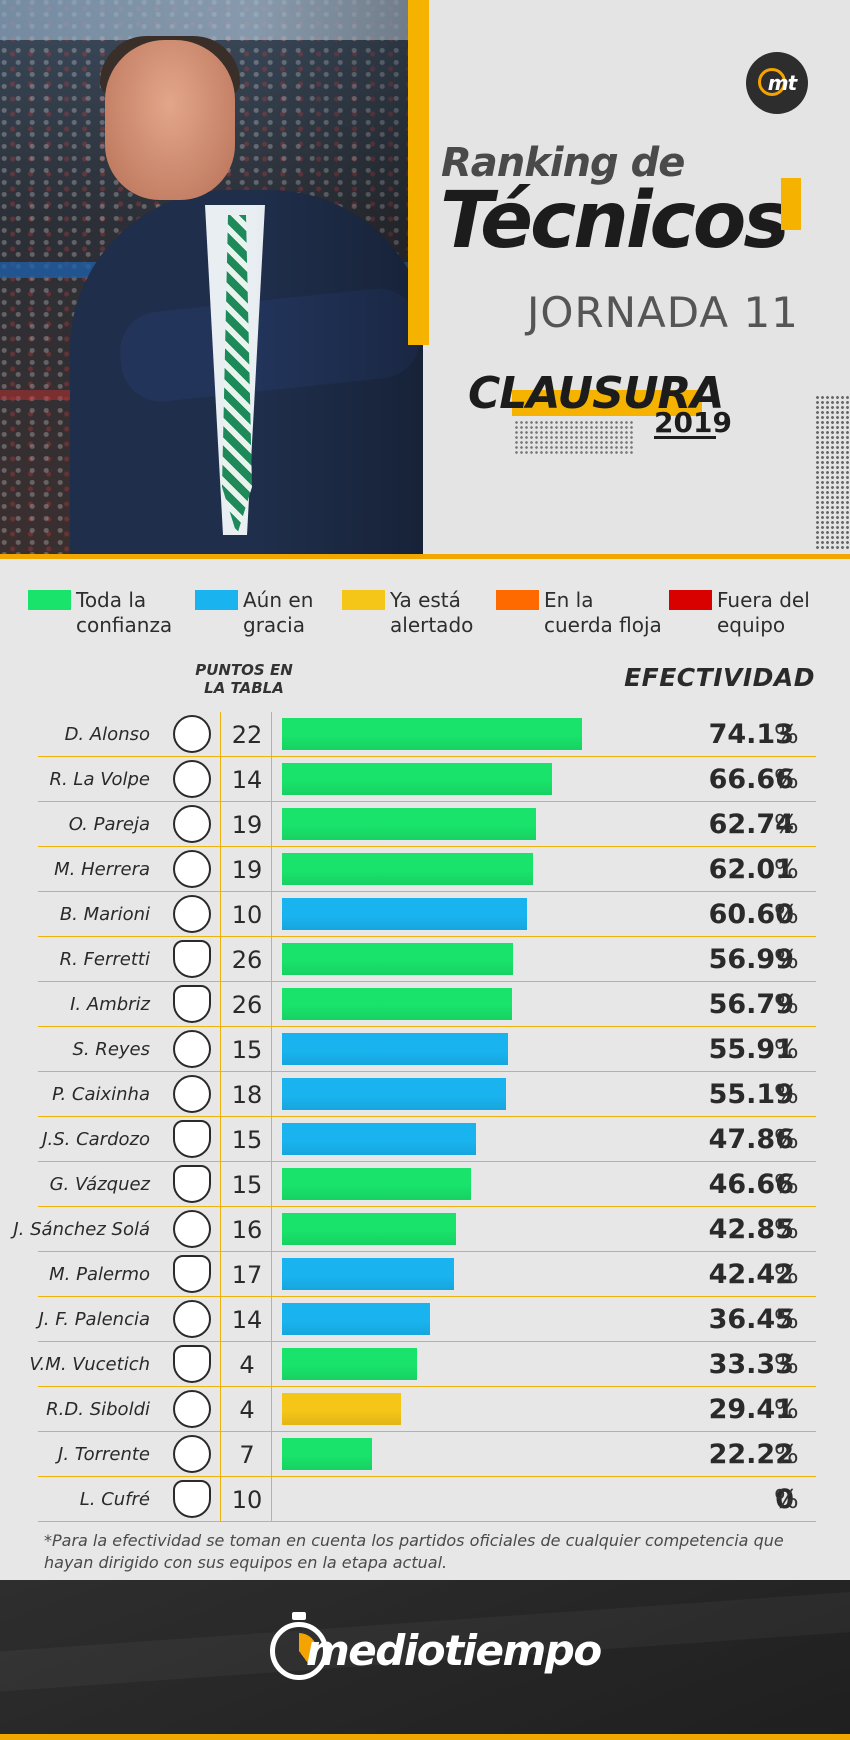 This screenshot has width=850, height=1740. Describe the element at coordinates (751, 824) in the screenshot. I see `effectiveness-value: 62.74` at that location.